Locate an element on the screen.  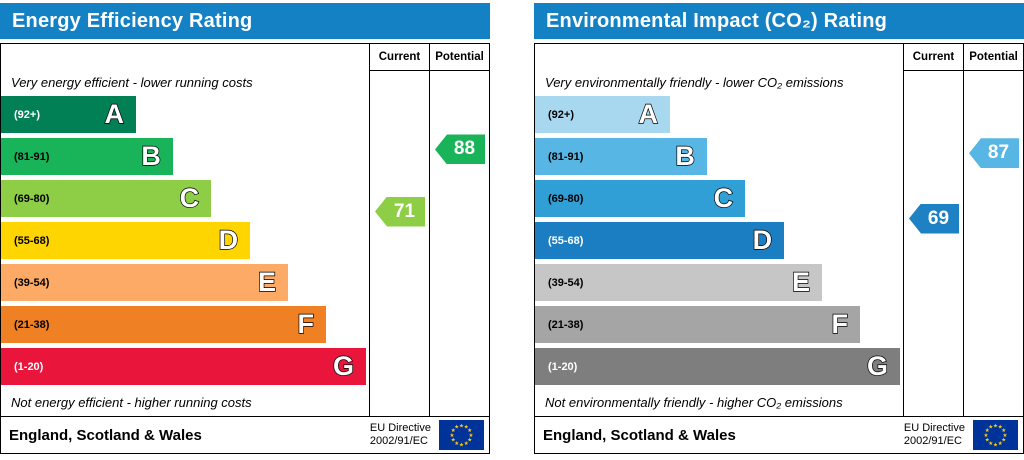
band-row-g: (1-20) G is located at coordinates (719, 366).